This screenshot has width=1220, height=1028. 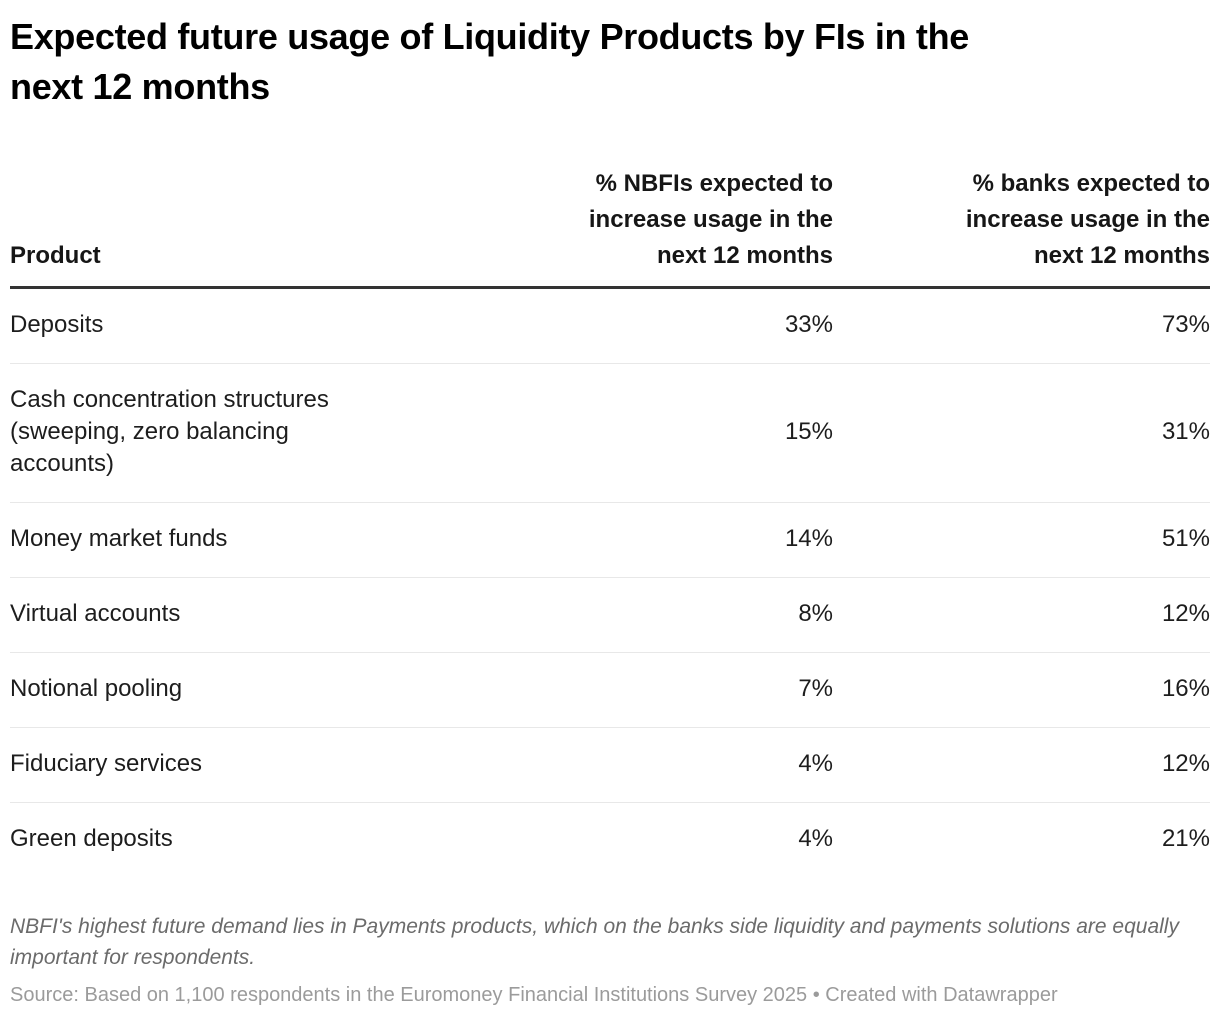 What do you see at coordinates (1021, 540) in the screenshot?
I see `banks-value-cell: 51%` at bounding box center [1021, 540].